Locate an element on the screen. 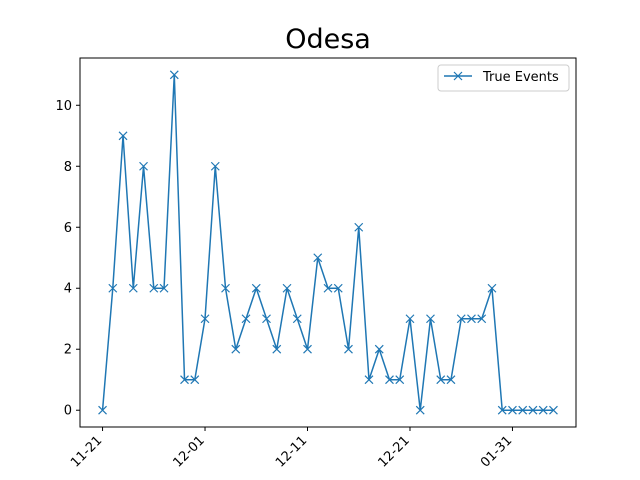 This screenshot has height=480, width=640. legend: True Events is located at coordinates (503, 78).